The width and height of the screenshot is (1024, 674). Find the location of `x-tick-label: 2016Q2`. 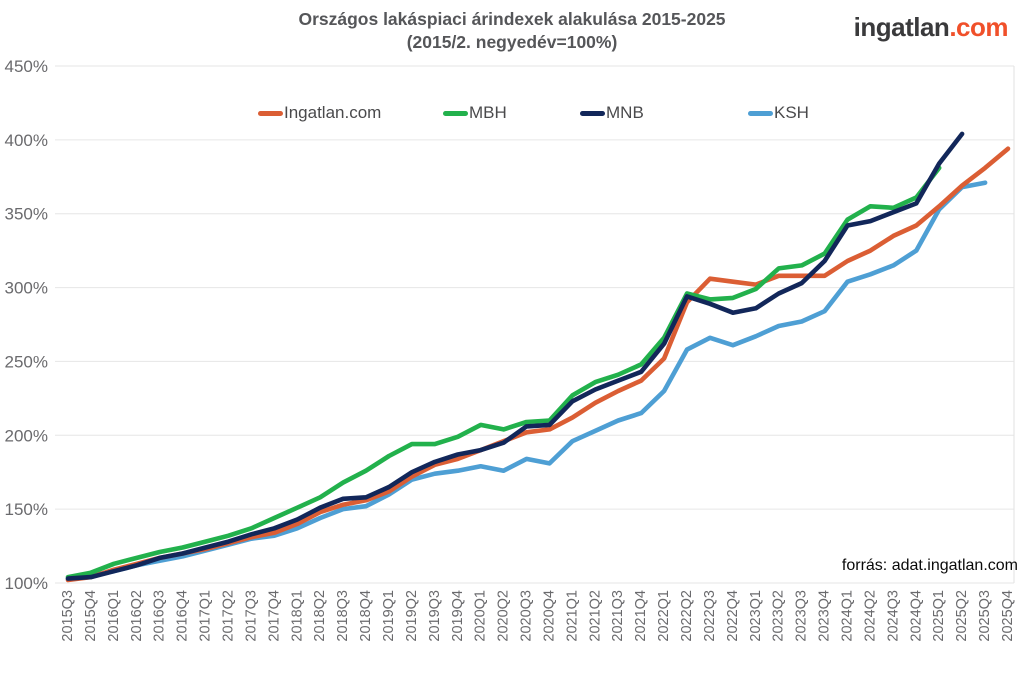

x-tick-label: 2016Q2 is located at coordinates (137, 616).